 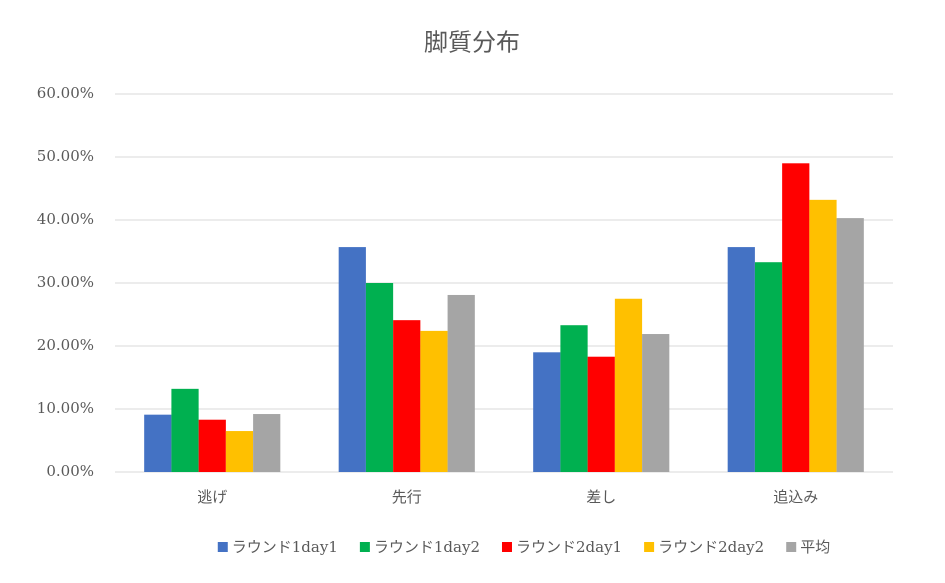 I want to click on chart-title: 脚質分布, so click(x=472, y=43).